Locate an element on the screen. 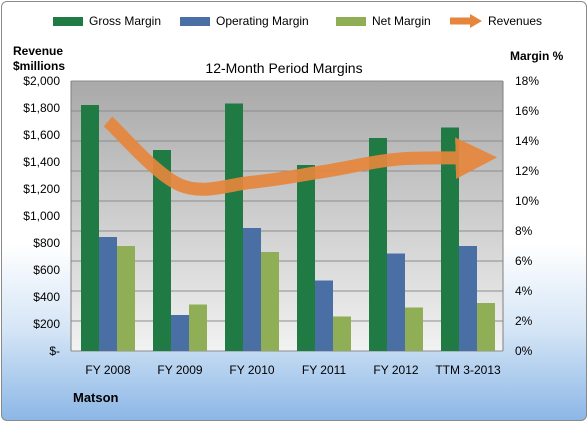  company-label: Matson is located at coordinates (96, 397).